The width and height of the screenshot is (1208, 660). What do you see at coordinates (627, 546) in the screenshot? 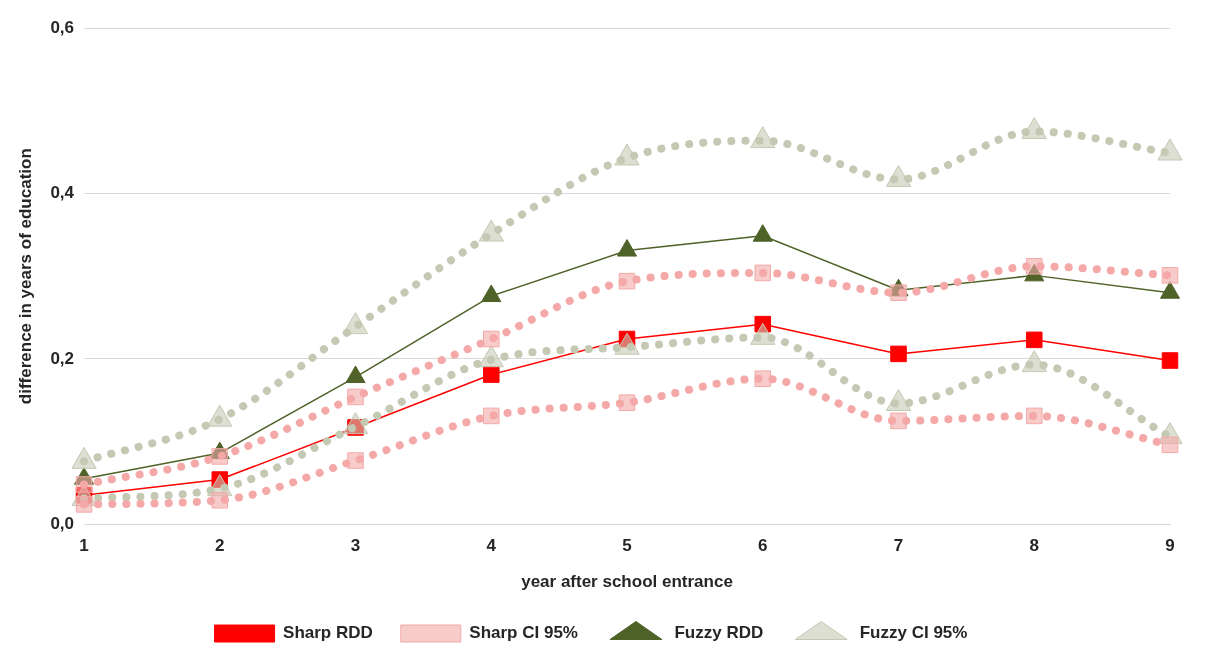
I see `x-tick-label: 5` at bounding box center [627, 546].